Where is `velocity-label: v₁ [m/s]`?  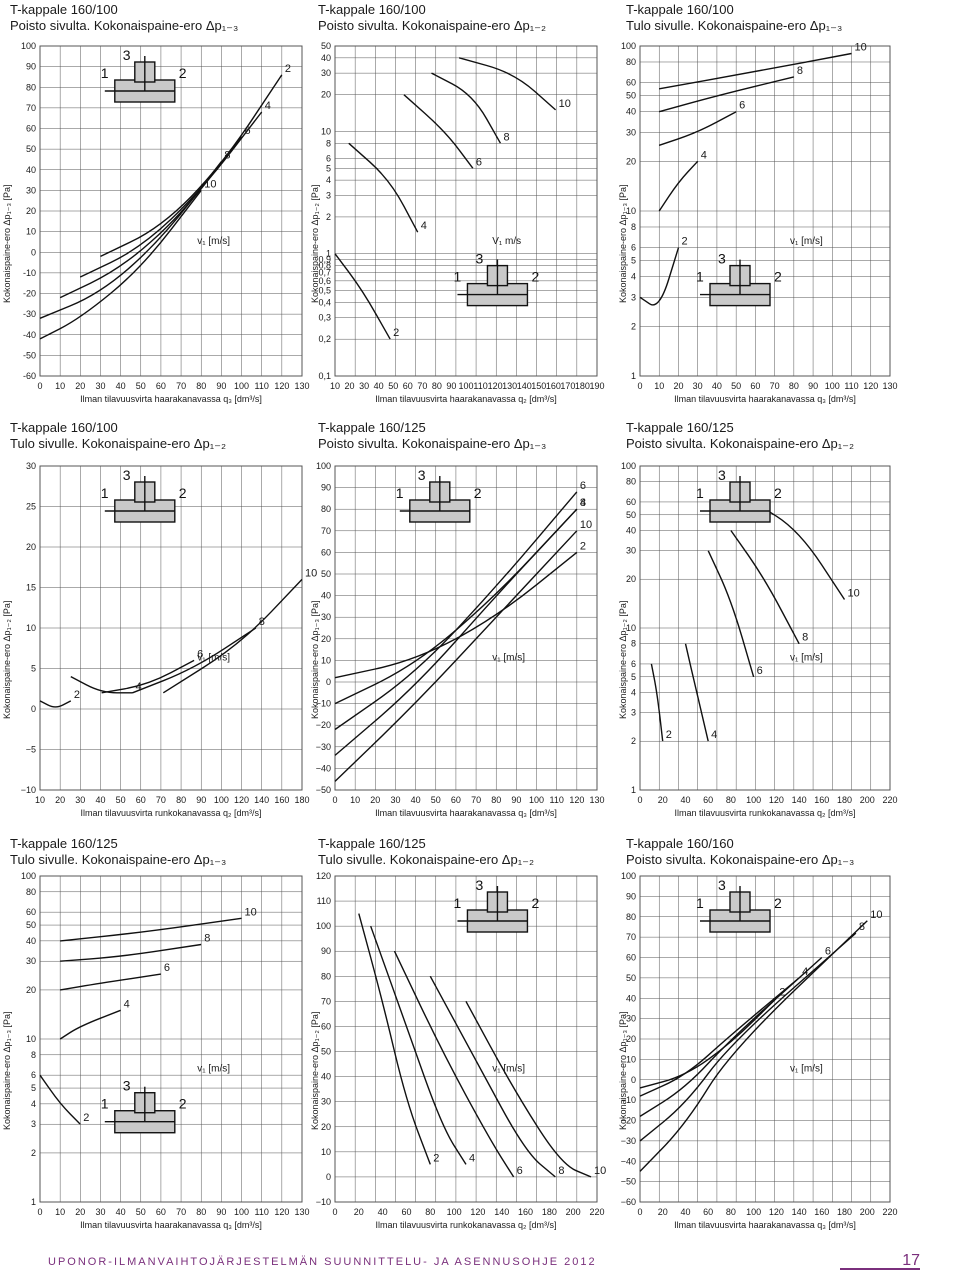
velocity-label: v₁ [m/s] is located at coordinates (508, 657).